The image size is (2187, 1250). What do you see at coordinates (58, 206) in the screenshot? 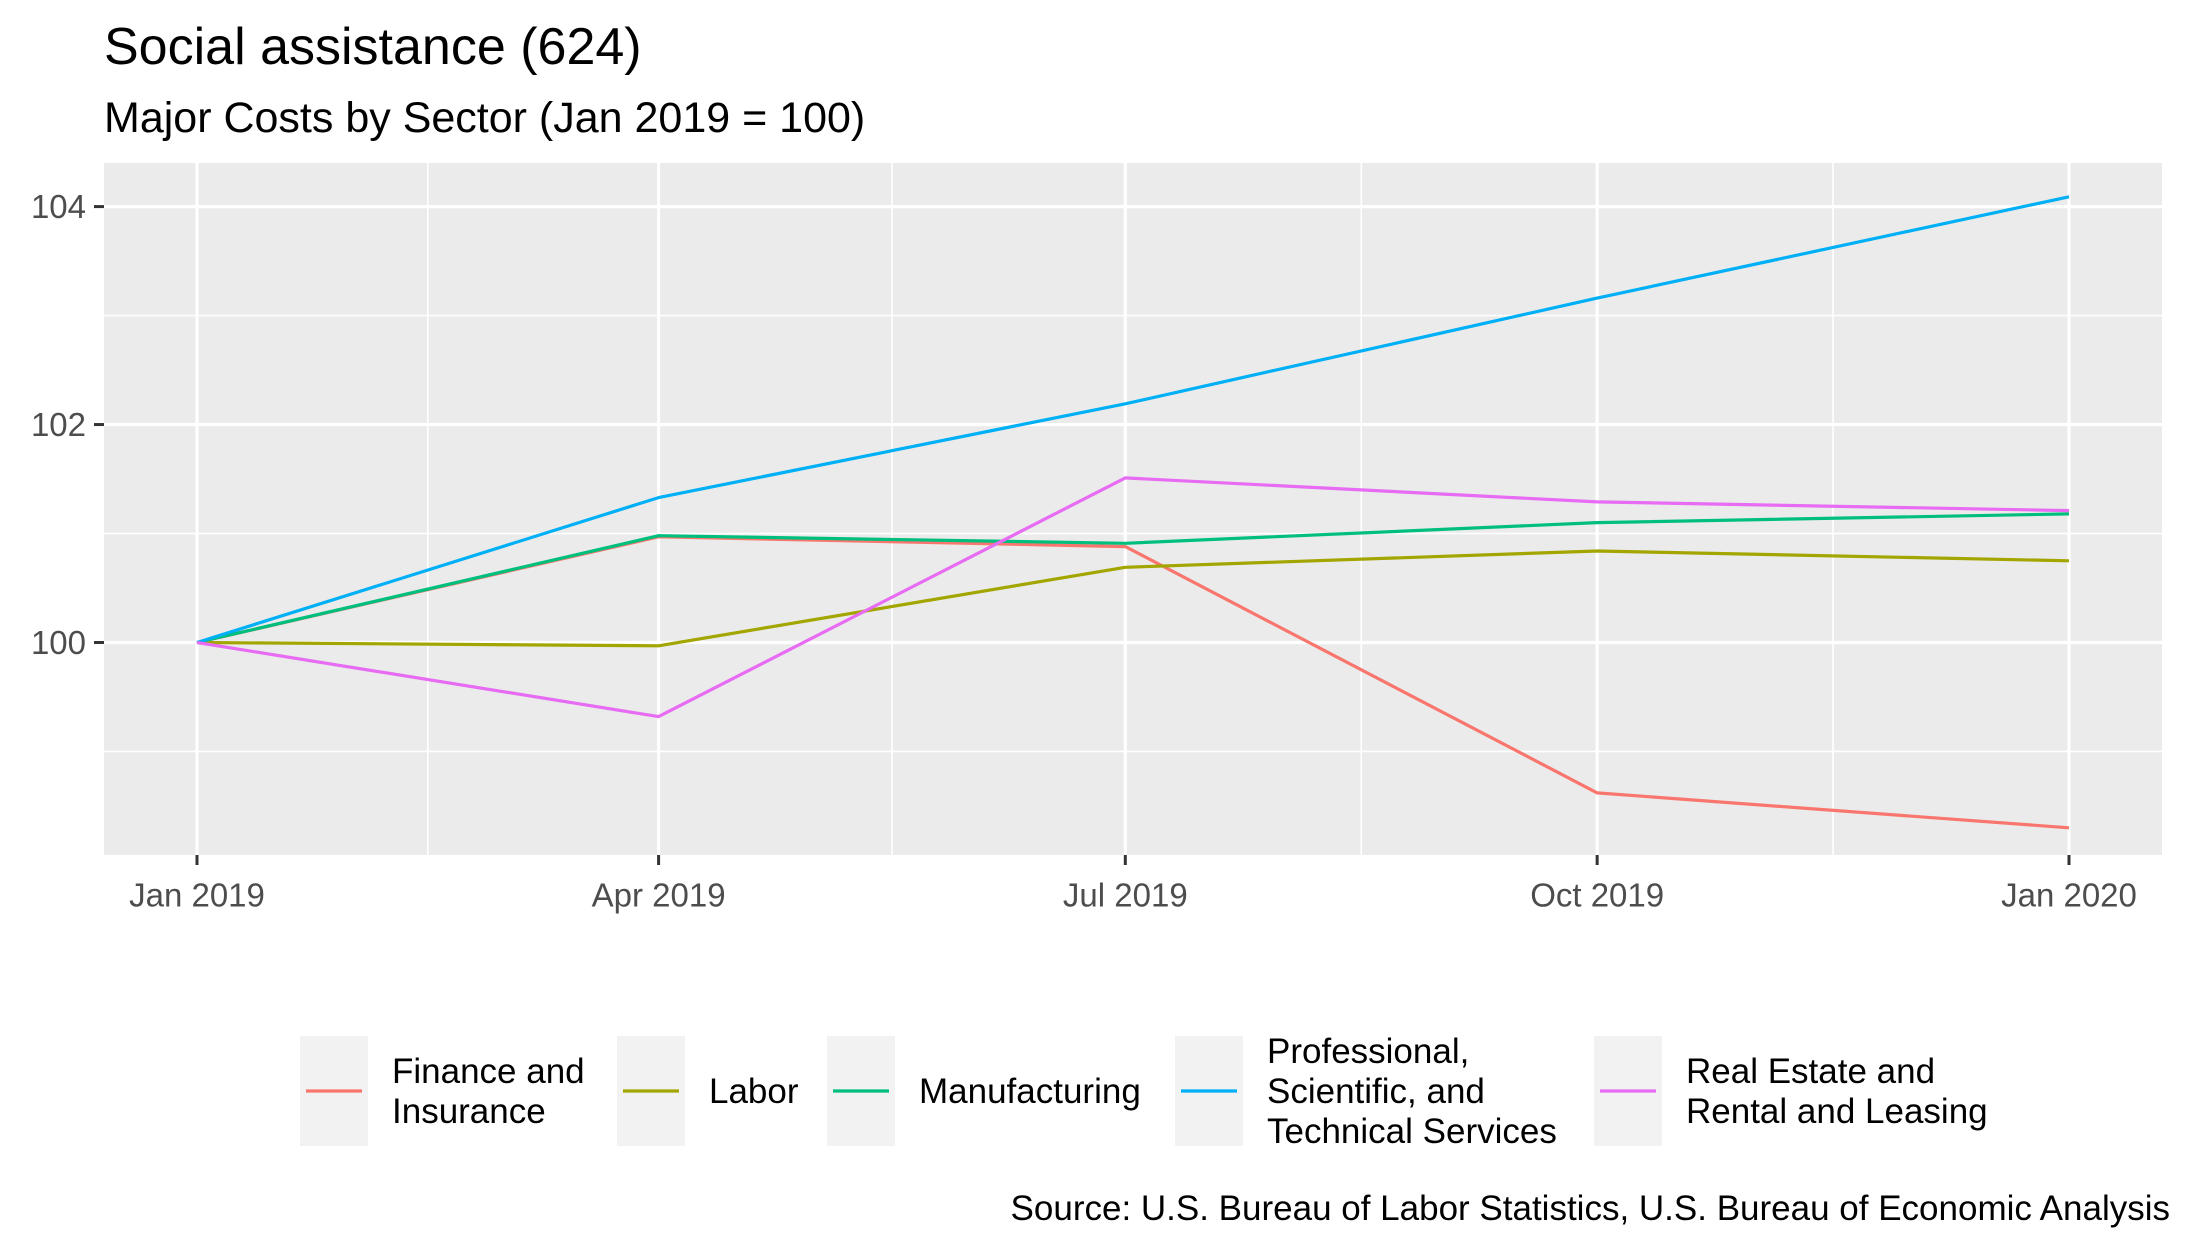
I see `y-tick-label: 104` at bounding box center [58, 206].